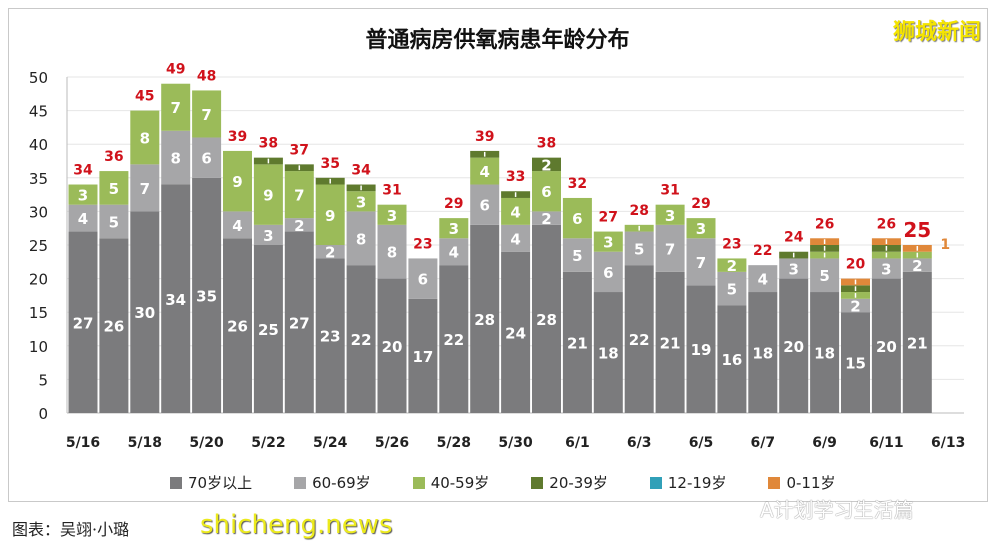  Describe the element at coordinates (460, 483) in the screenshot. I see `legend-label: 40-59岁` at that location.